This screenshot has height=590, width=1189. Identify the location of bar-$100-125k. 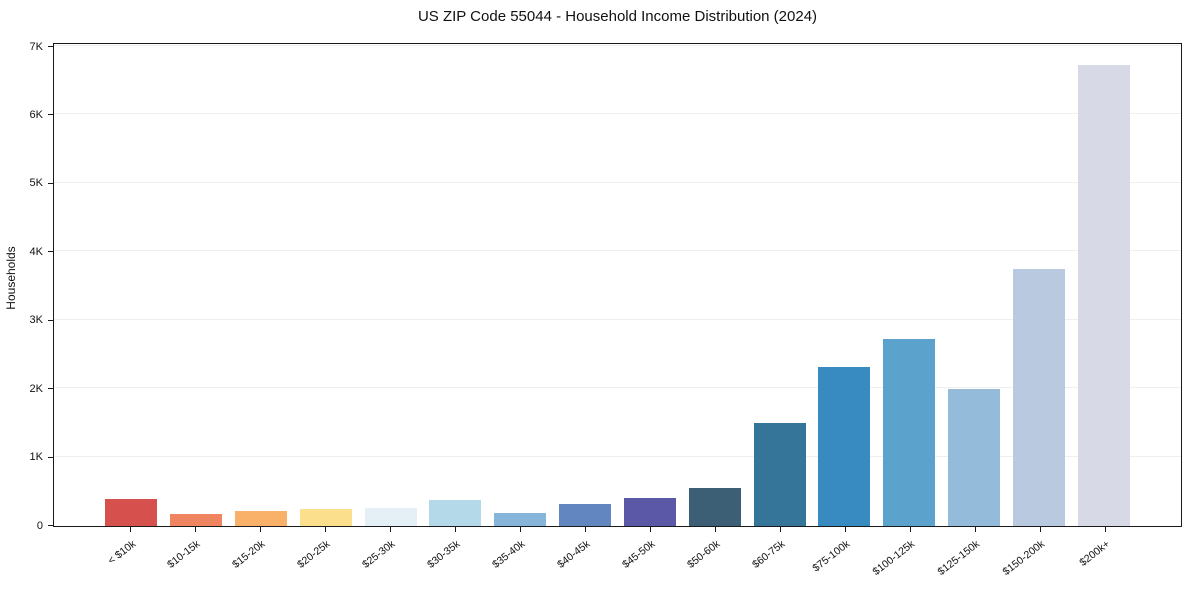
(909, 432).